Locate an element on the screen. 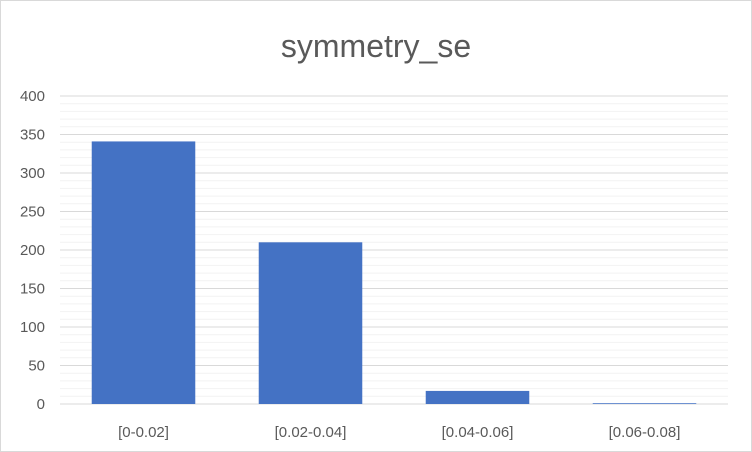  y-tick-label: 300 is located at coordinates (32, 173).